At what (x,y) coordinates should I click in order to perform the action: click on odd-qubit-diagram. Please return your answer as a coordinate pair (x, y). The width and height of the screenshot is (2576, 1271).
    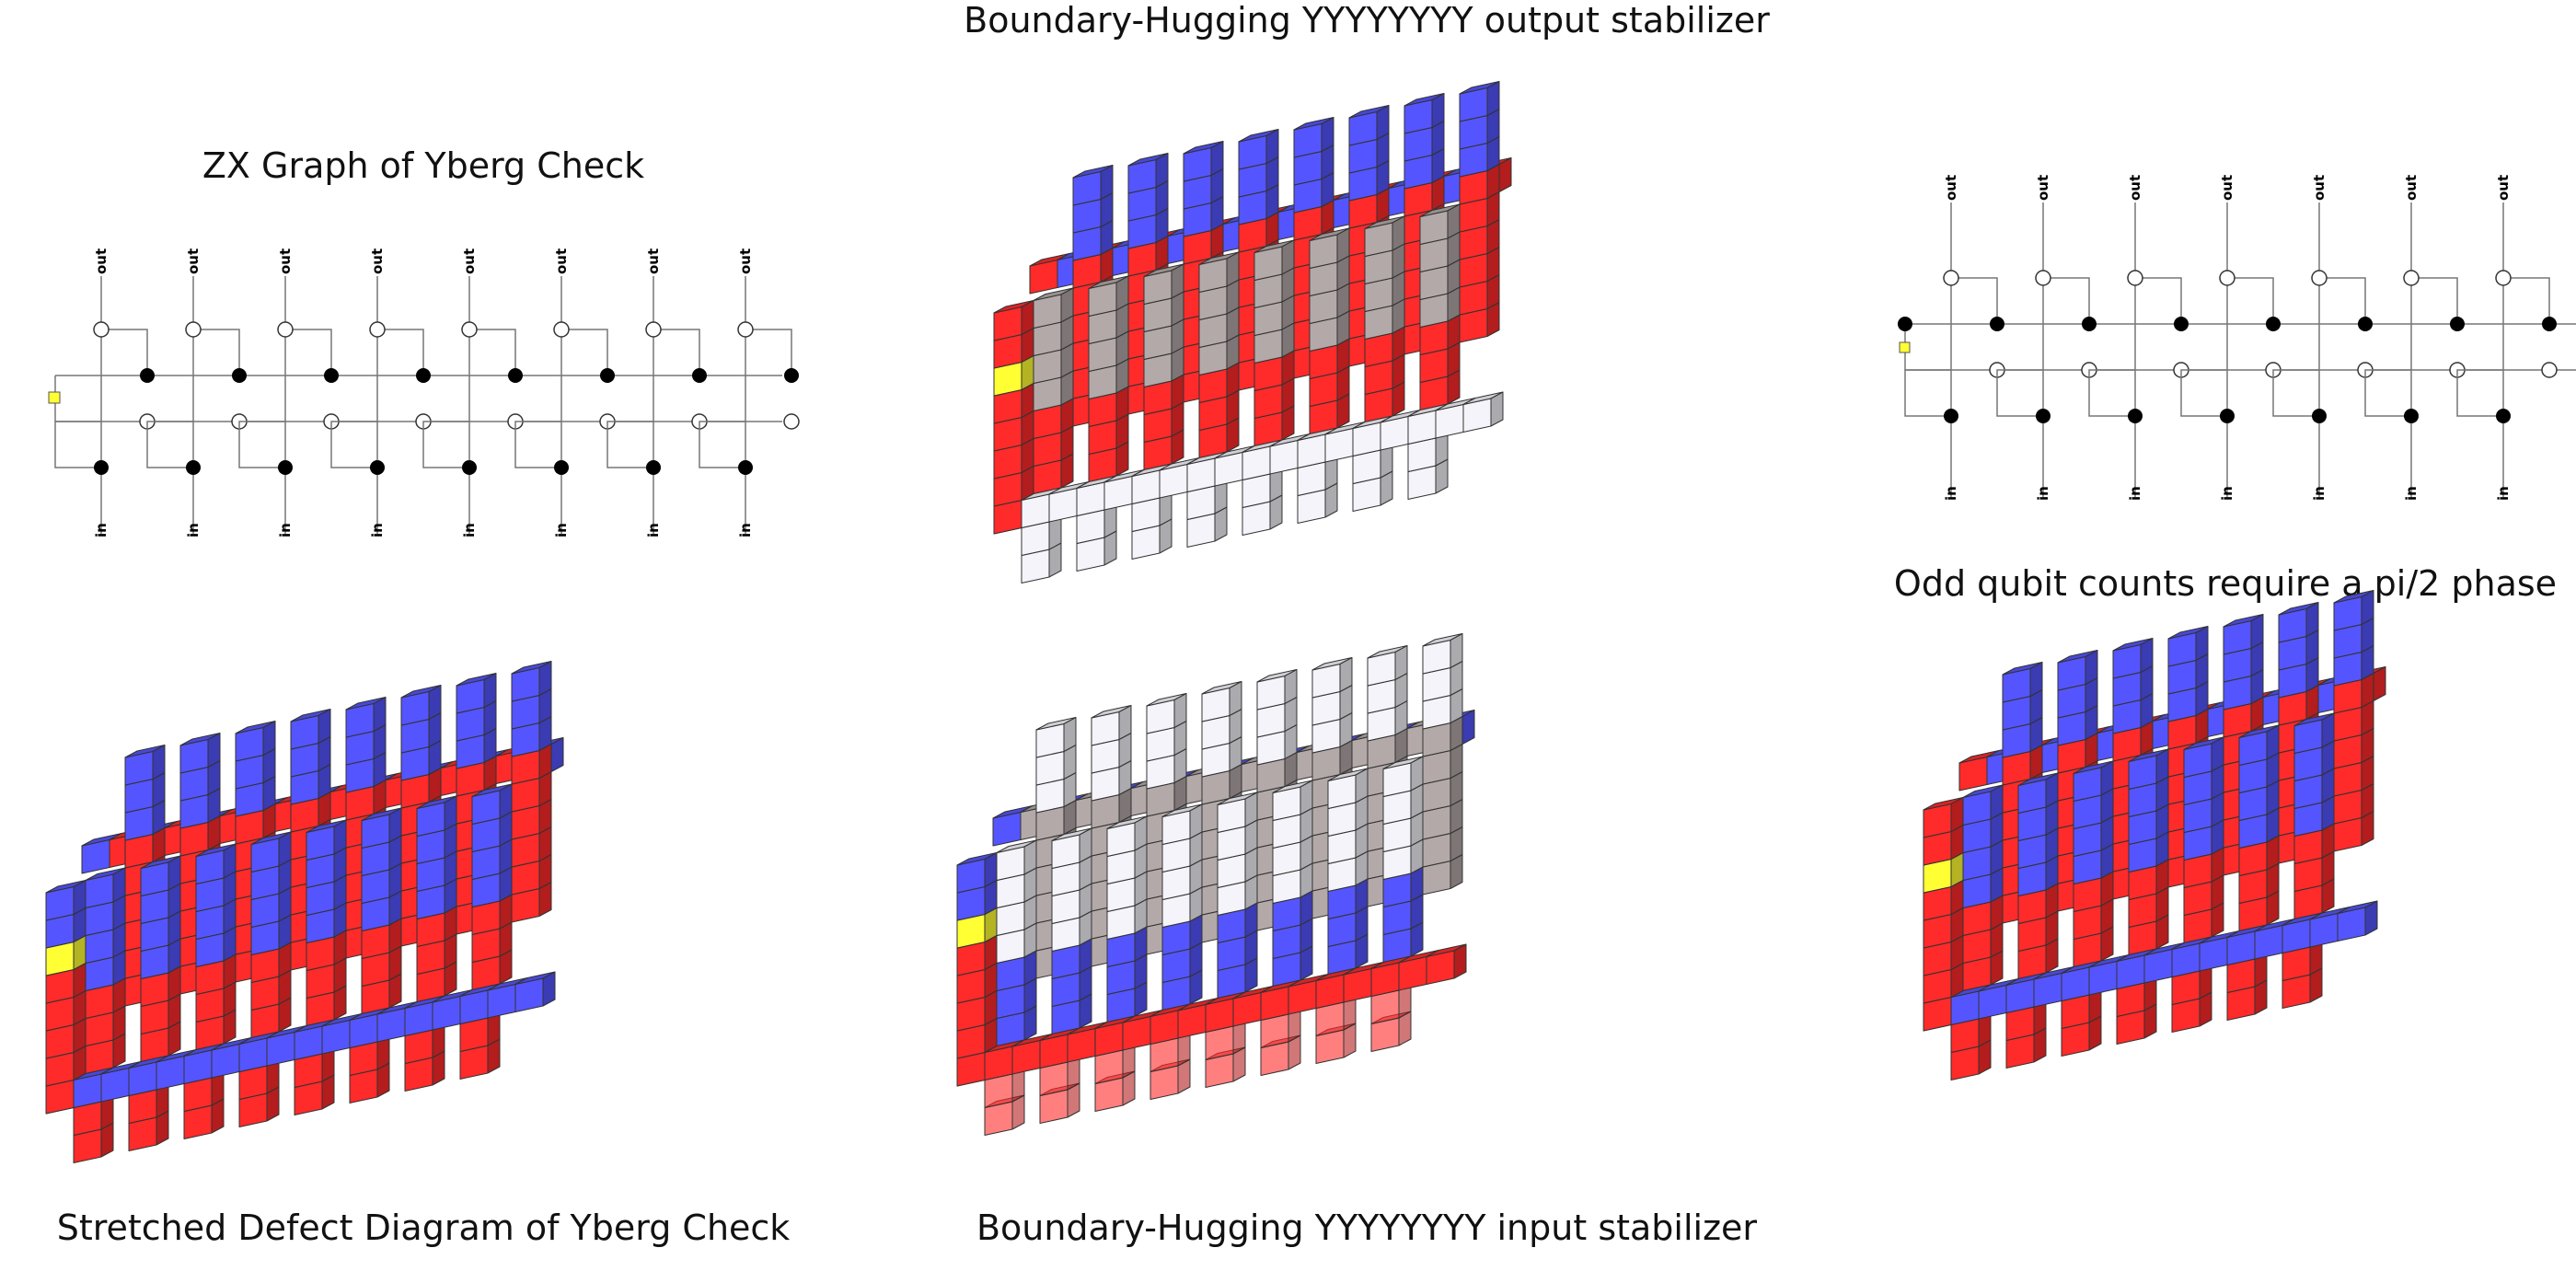
    Looking at the image, I should click on (2154, 835).